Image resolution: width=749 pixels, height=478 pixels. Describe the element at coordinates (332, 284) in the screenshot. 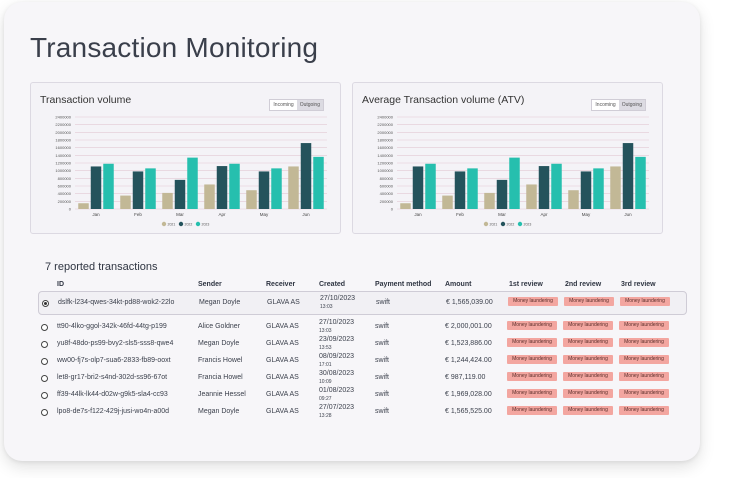

I see `col-created: Created` at that location.